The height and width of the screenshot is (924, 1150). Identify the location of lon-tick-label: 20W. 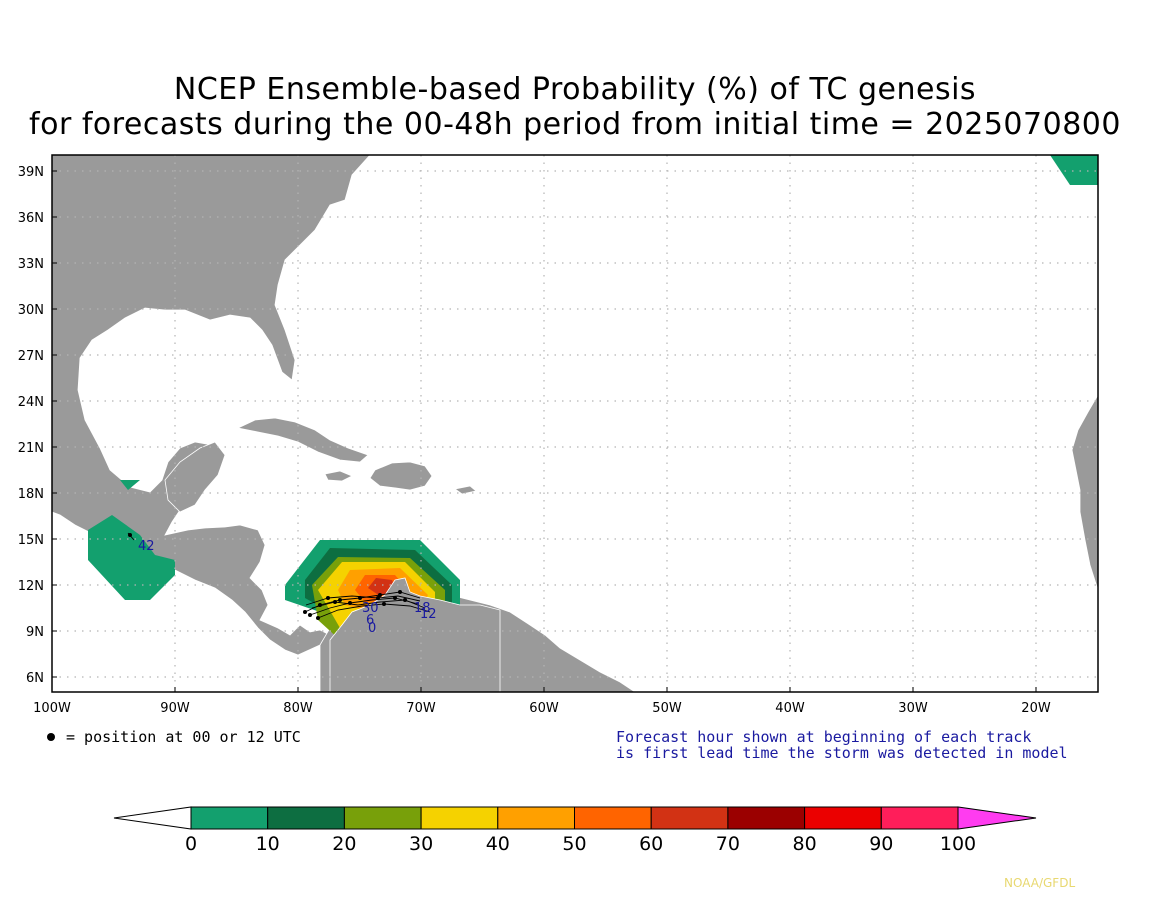
(1036, 708).